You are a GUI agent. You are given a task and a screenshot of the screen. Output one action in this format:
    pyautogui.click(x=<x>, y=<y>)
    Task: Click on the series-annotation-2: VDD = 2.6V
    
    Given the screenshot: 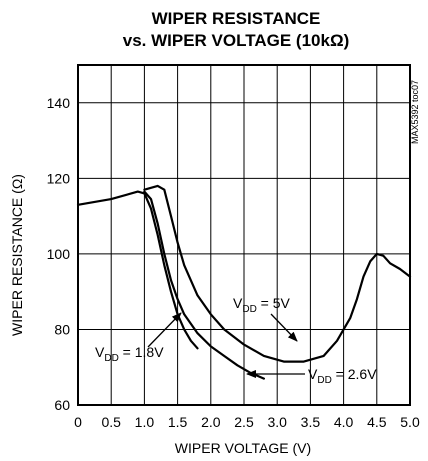 What is the action you would take?
    pyautogui.click(x=342, y=376)
    